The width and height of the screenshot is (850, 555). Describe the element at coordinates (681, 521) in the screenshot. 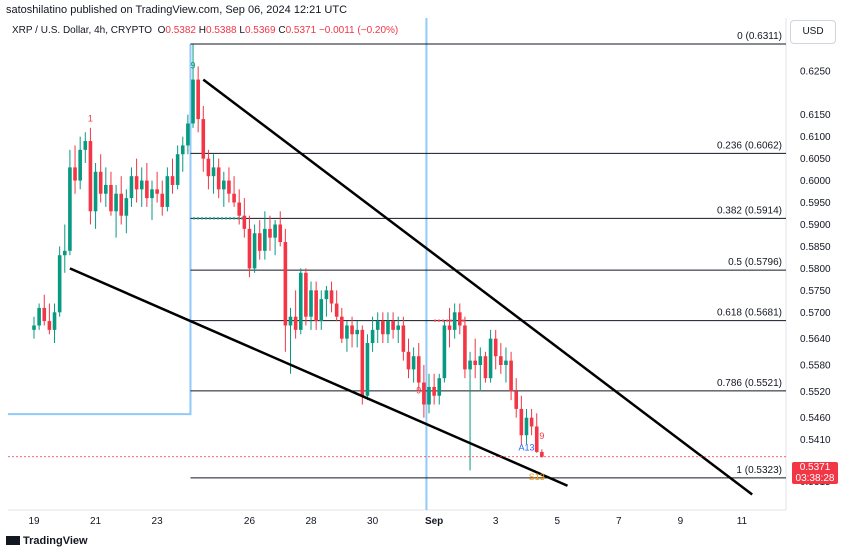

I see `x-tick-label: 9` at that location.